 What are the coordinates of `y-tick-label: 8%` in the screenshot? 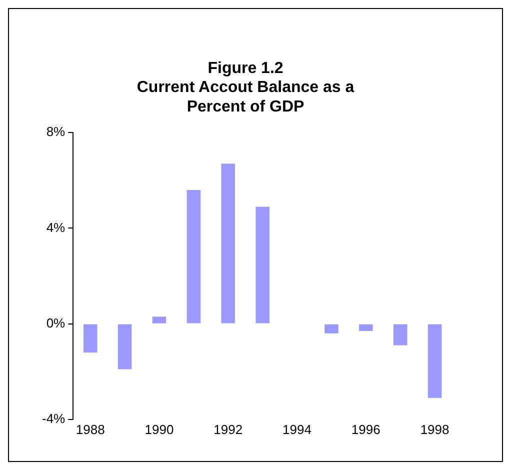 It's located at (56, 132).